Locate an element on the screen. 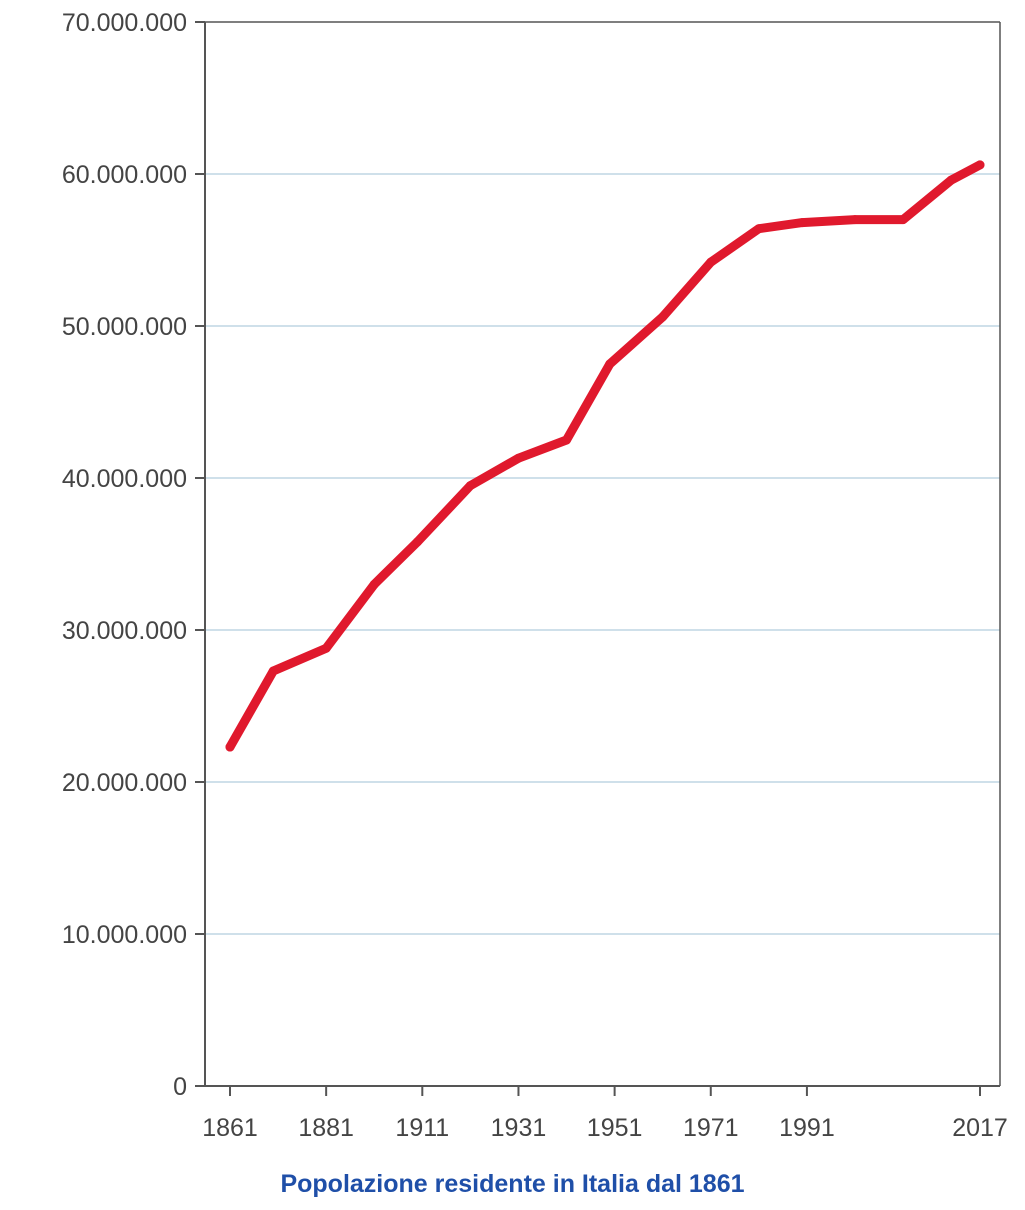 Image resolution: width=1025 pixels, height=1210 pixels. chart-title: Popolazione residente in Italia dal 1861 is located at coordinates (512, 1184).